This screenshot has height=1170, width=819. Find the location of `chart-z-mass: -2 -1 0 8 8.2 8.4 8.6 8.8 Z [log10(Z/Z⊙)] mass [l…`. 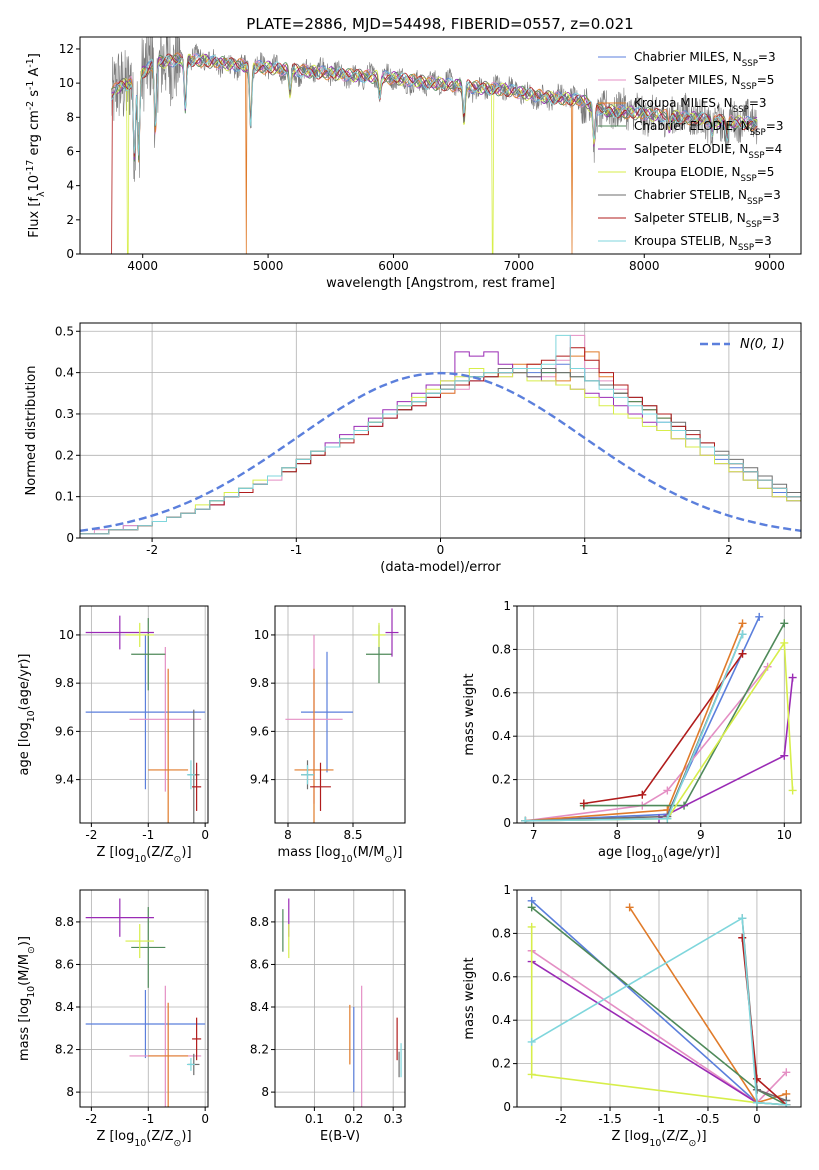

chart-z-mass: -2 -1 0 8 8.2 8.4 8.6 8.8 Z [log10(Z/Z⊙)] mass [l… is located at coordinates (113, 1019).